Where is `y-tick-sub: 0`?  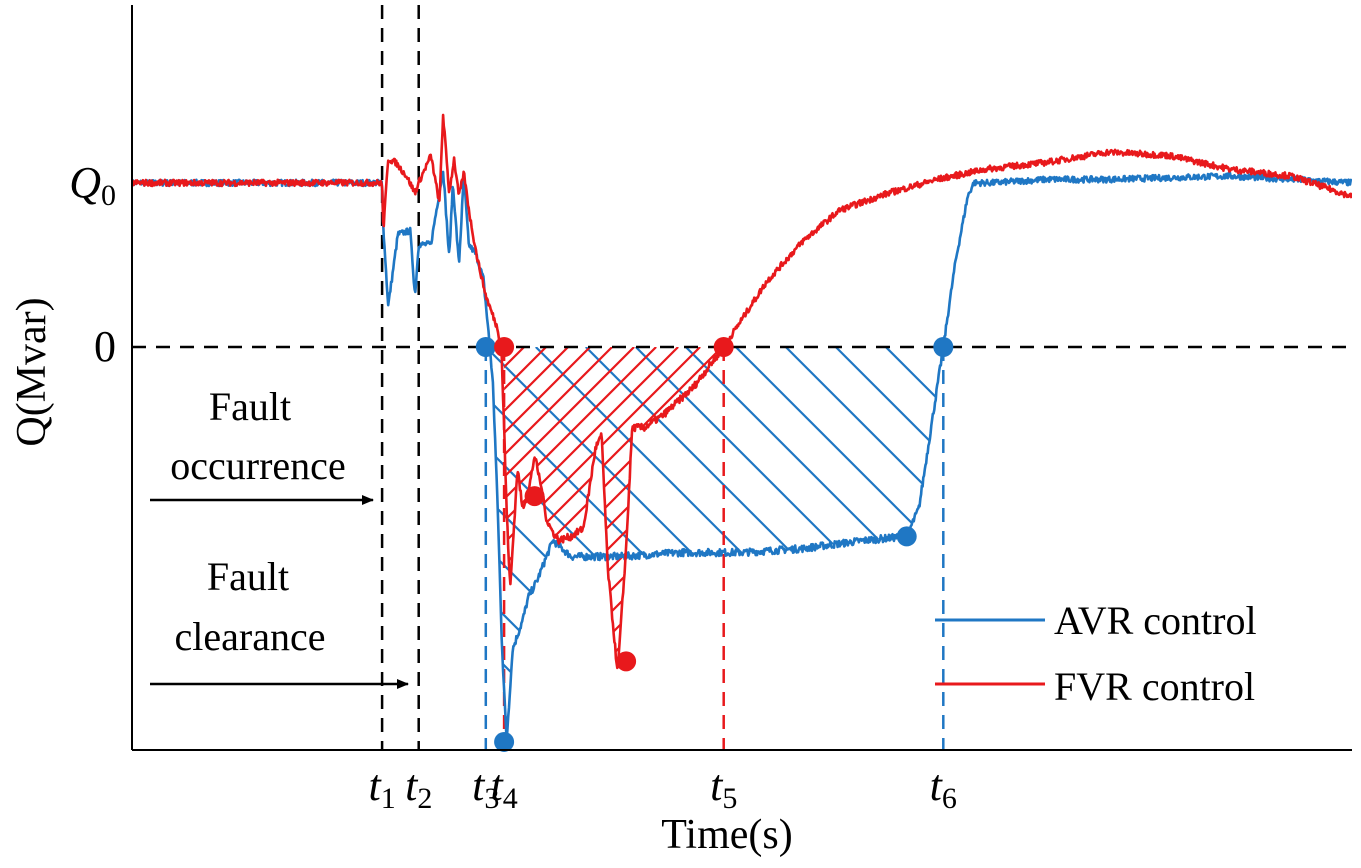 y-tick-sub: 0 is located at coordinates (108, 195).